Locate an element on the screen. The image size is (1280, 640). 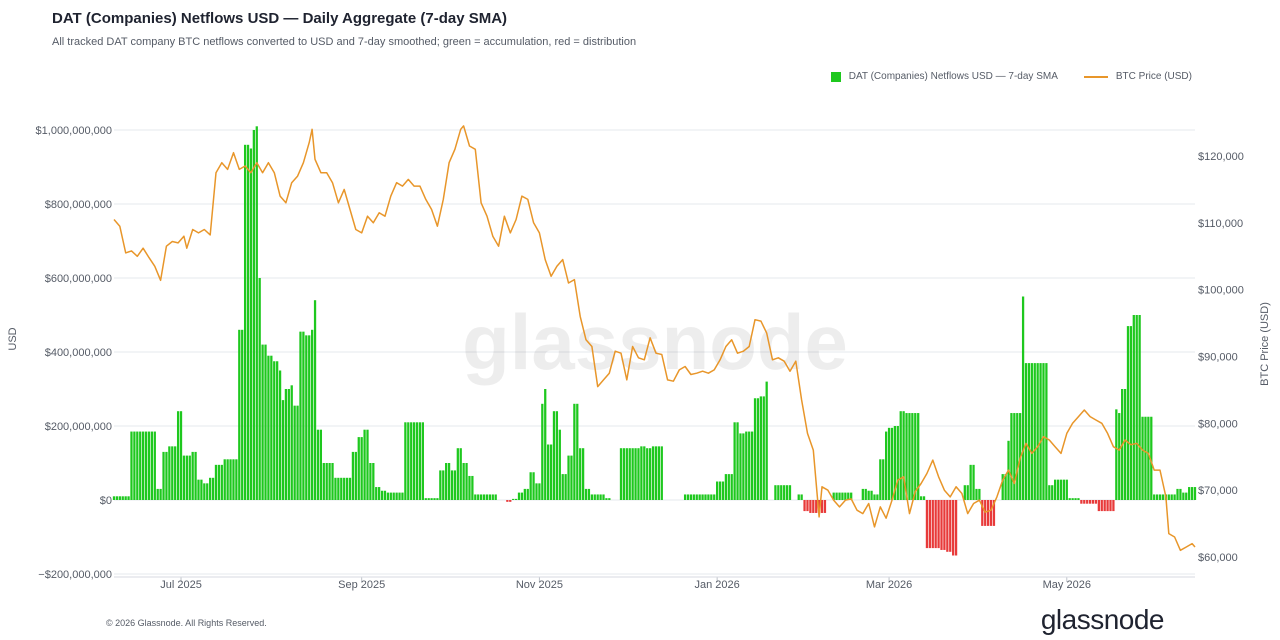
y2-tick-label: $90,000 is located at coordinates (1218, 358).